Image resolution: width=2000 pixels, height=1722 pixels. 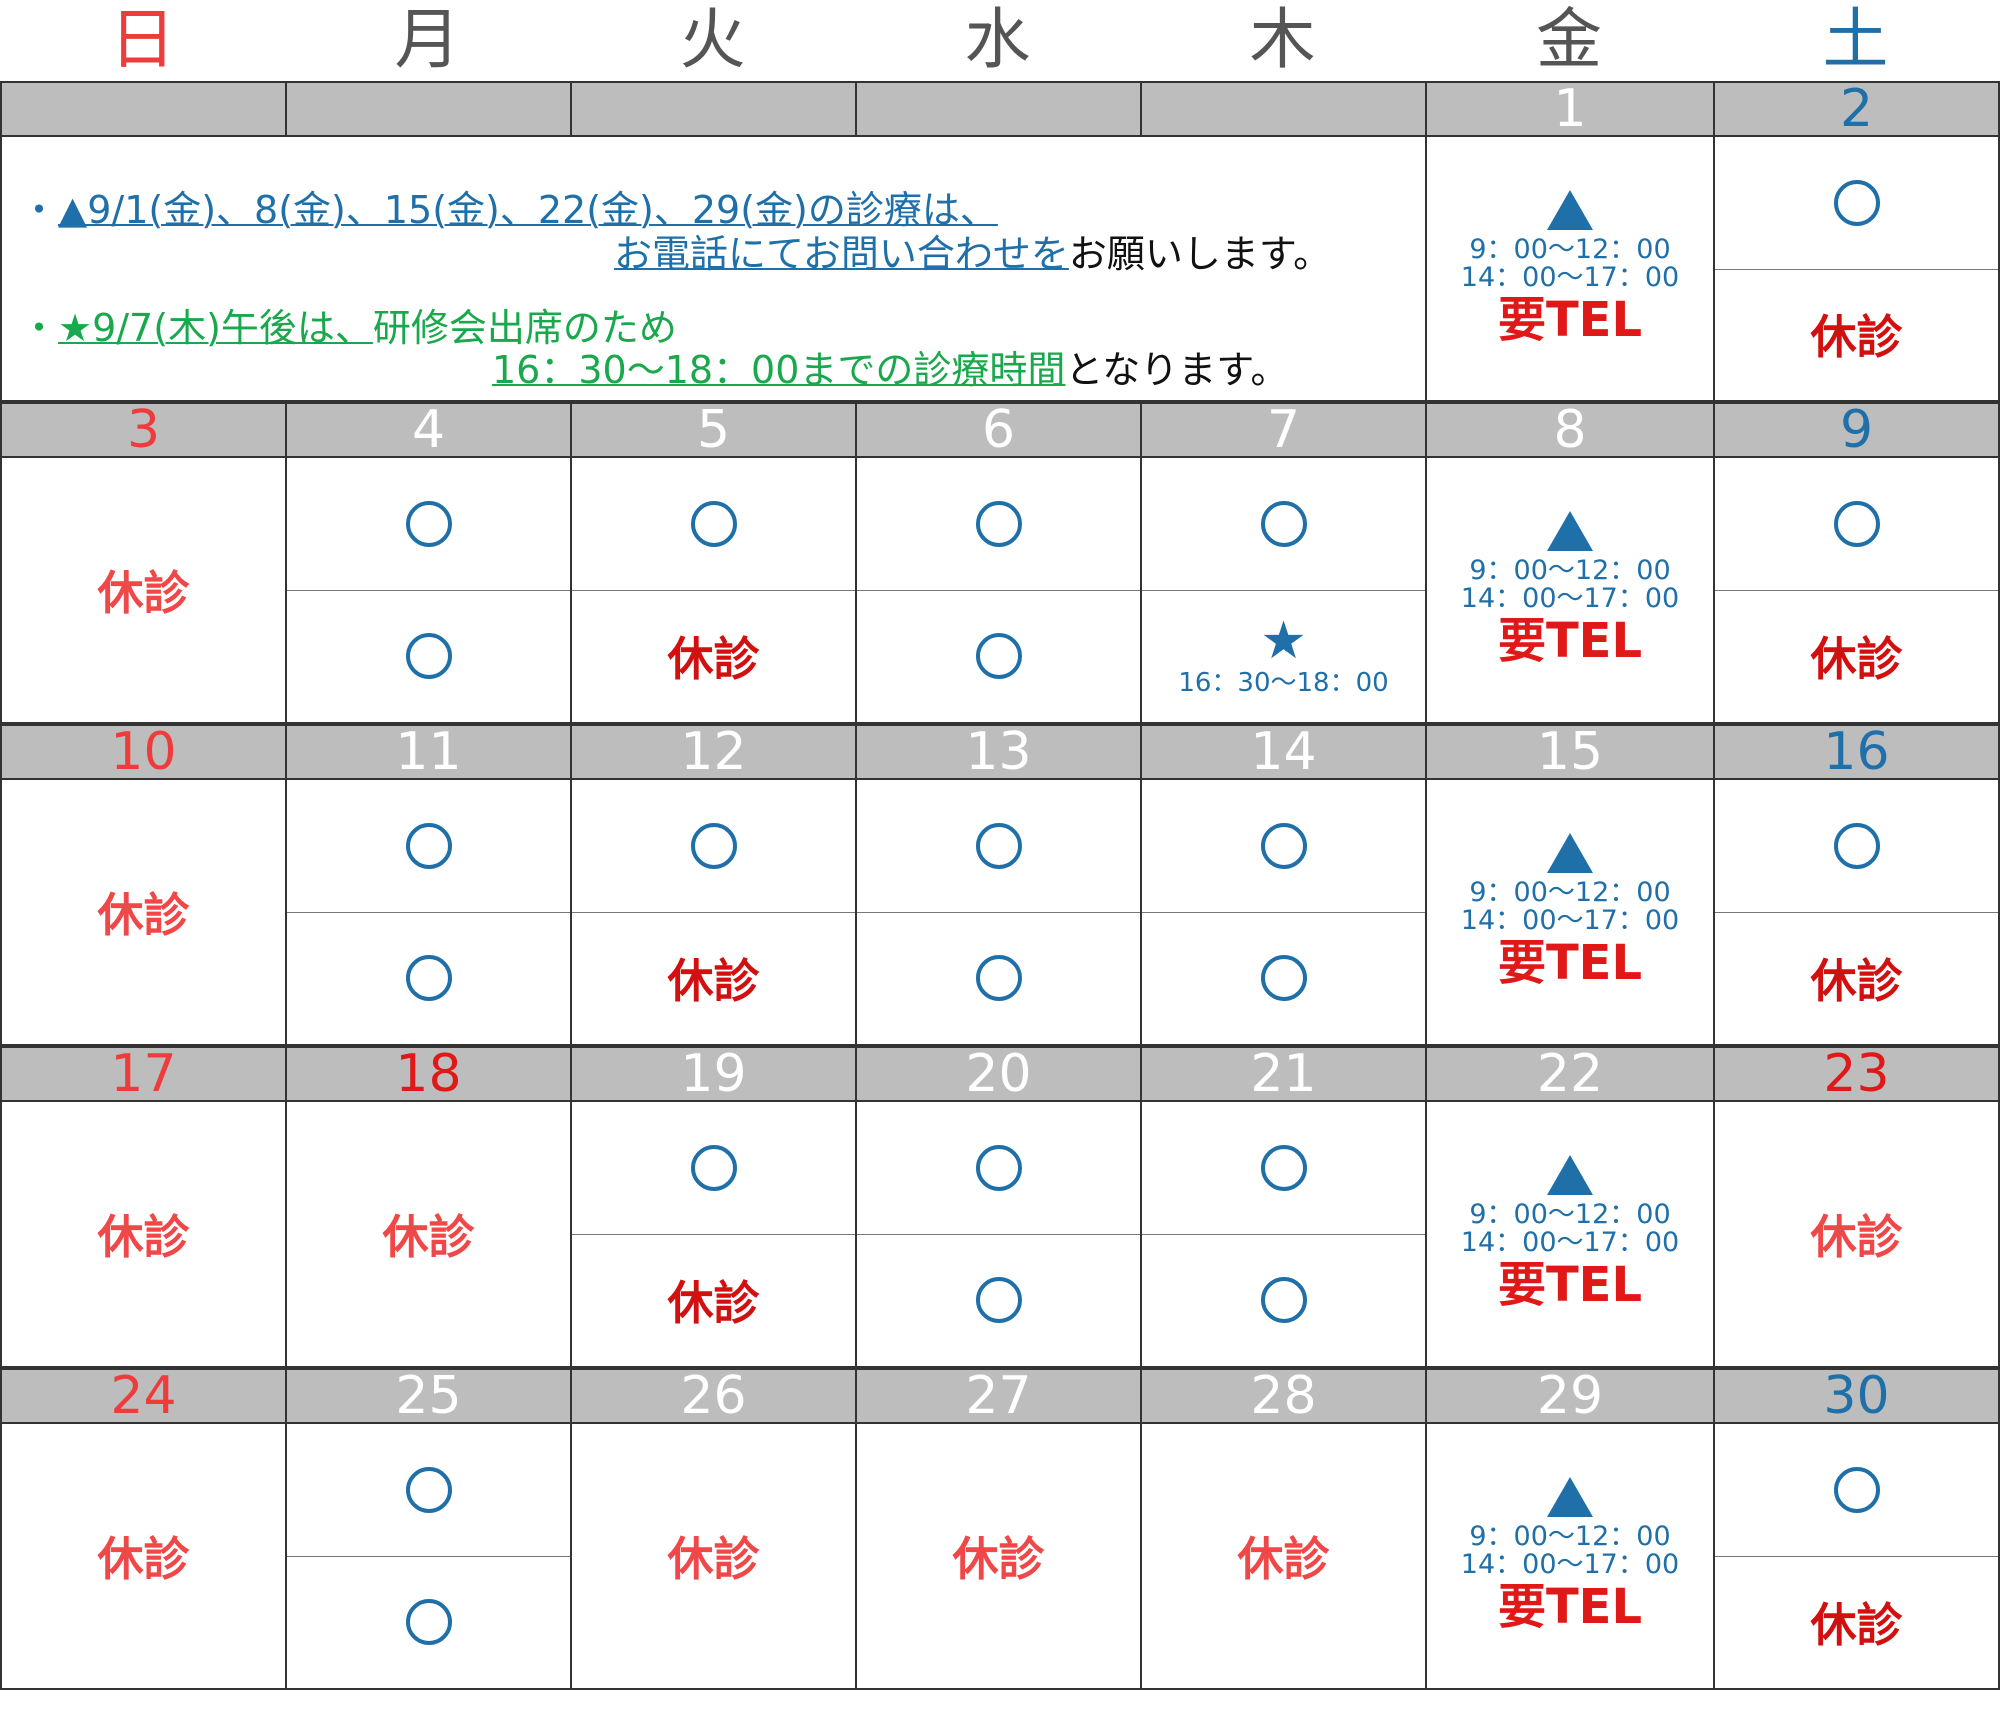 I want to click on day-number, so click(x=713, y=109).